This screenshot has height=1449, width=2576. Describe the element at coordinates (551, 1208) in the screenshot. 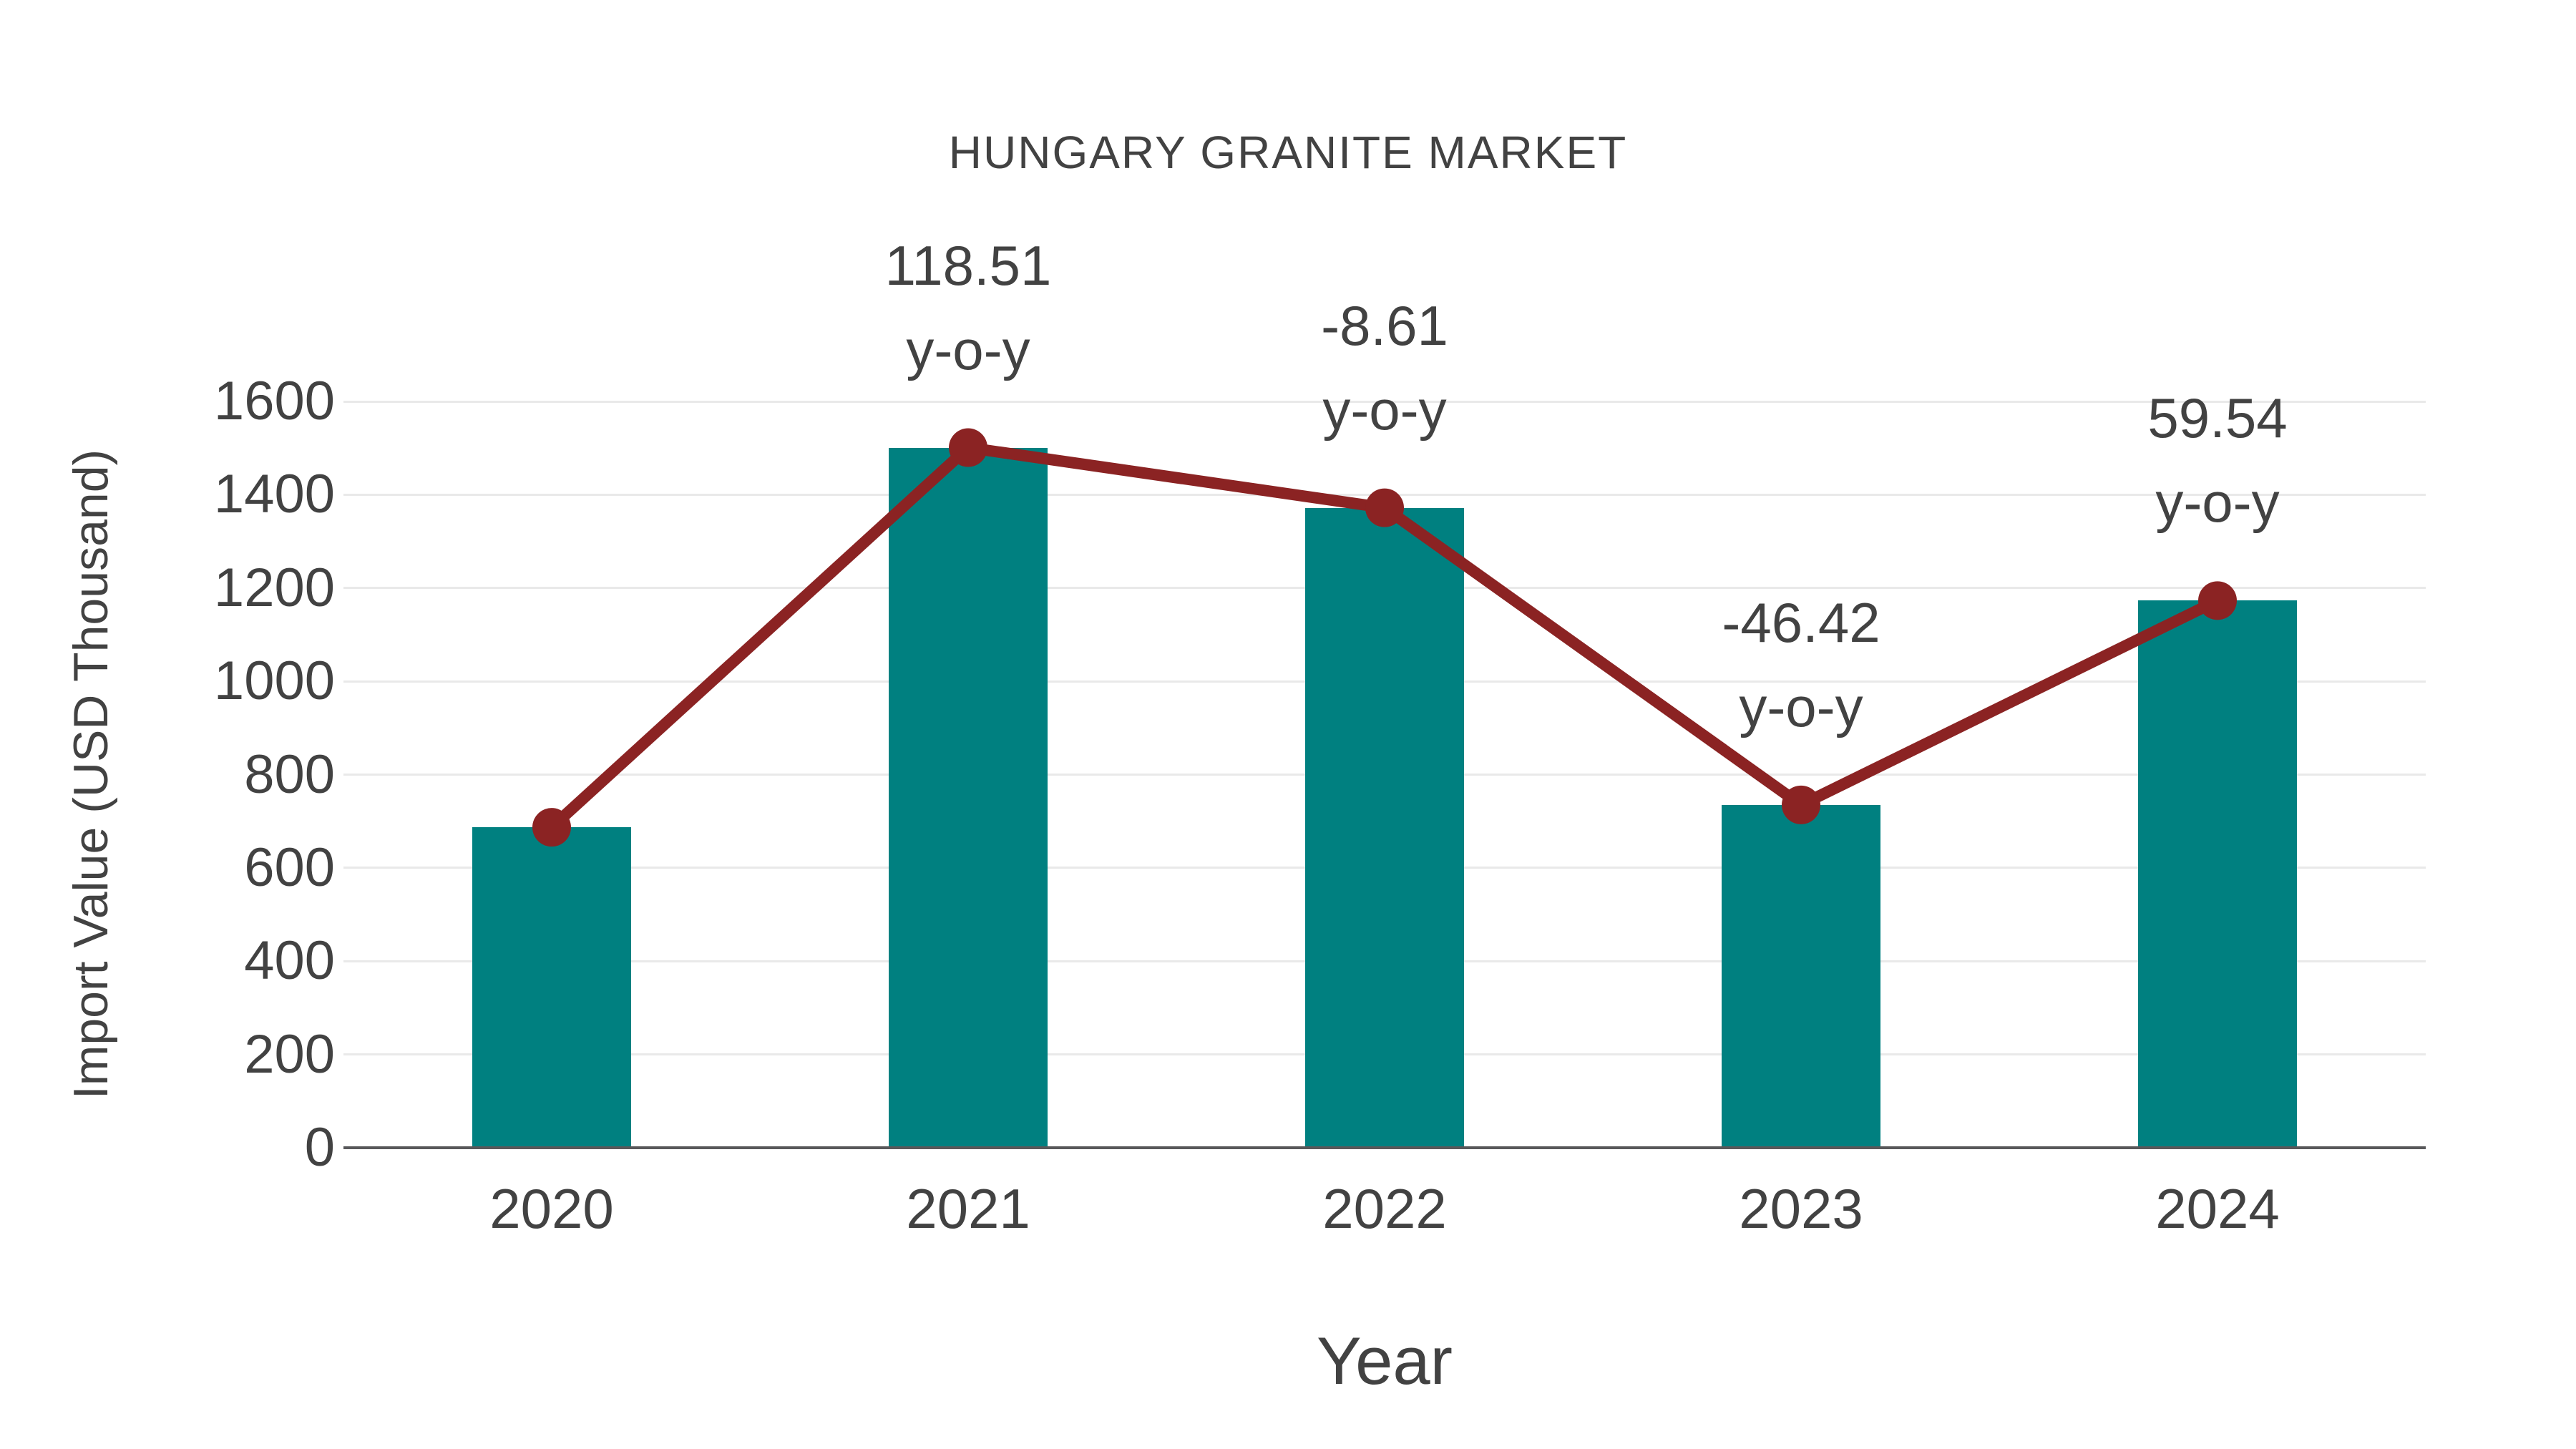

I see `x-tick-label-2020: 2020` at that location.